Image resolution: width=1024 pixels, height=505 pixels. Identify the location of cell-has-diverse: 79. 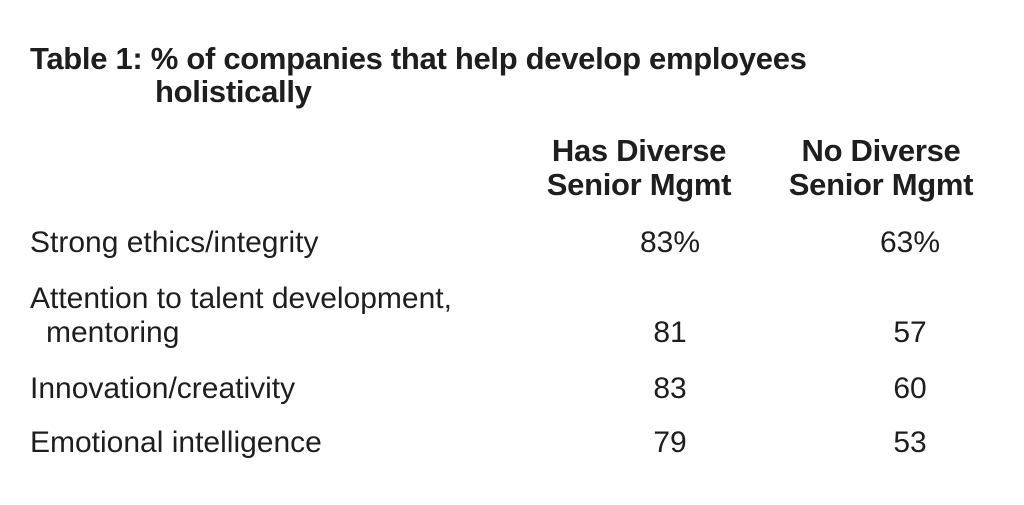
(670, 442).